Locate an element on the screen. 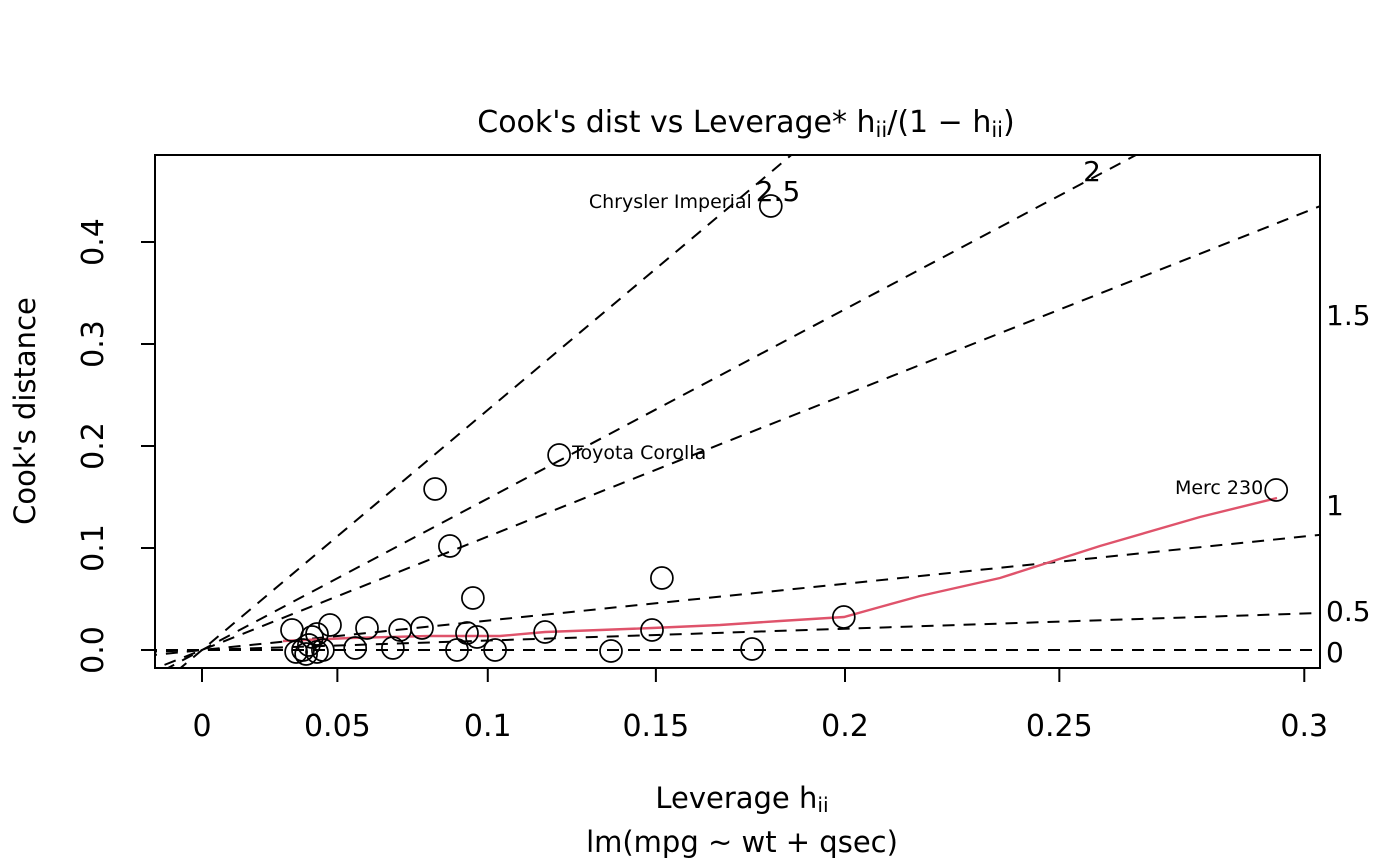 This screenshot has height=866, width=1400. x-axis-label: Leverage hii is located at coordinates (741, 799).